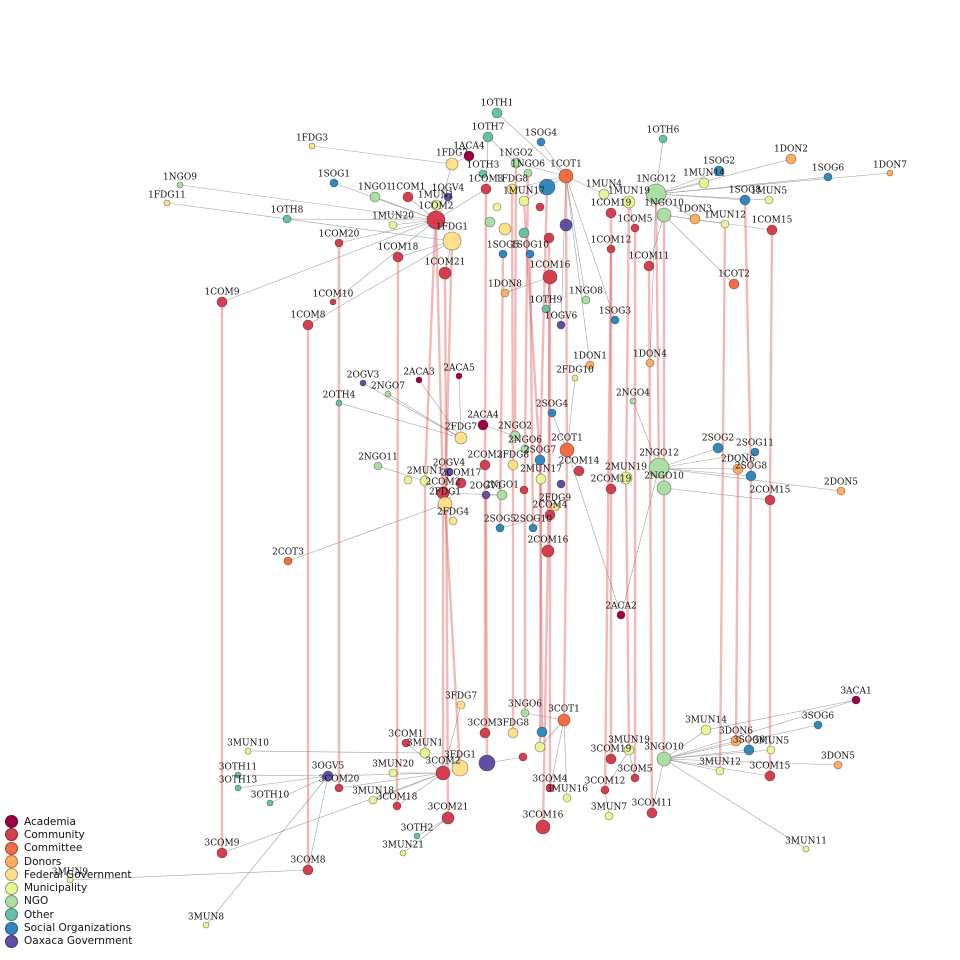  Describe the element at coordinates (406, 735) in the screenshot. I see `node-label-3COM1: 3COM1` at that location.